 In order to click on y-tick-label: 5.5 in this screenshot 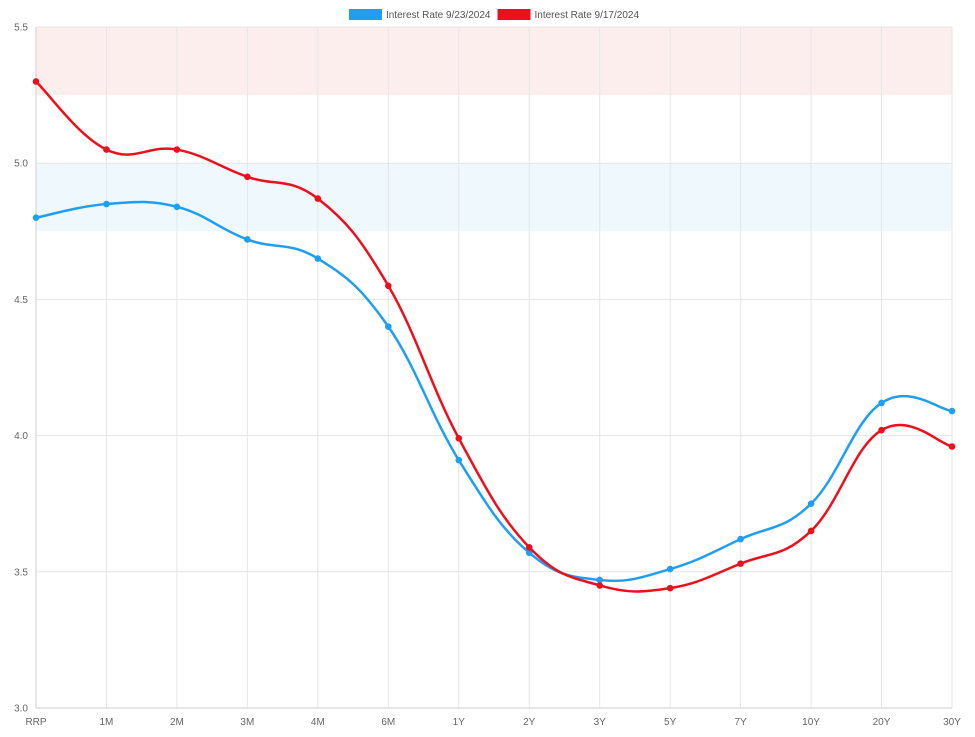, I will do `click(21, 28)`.